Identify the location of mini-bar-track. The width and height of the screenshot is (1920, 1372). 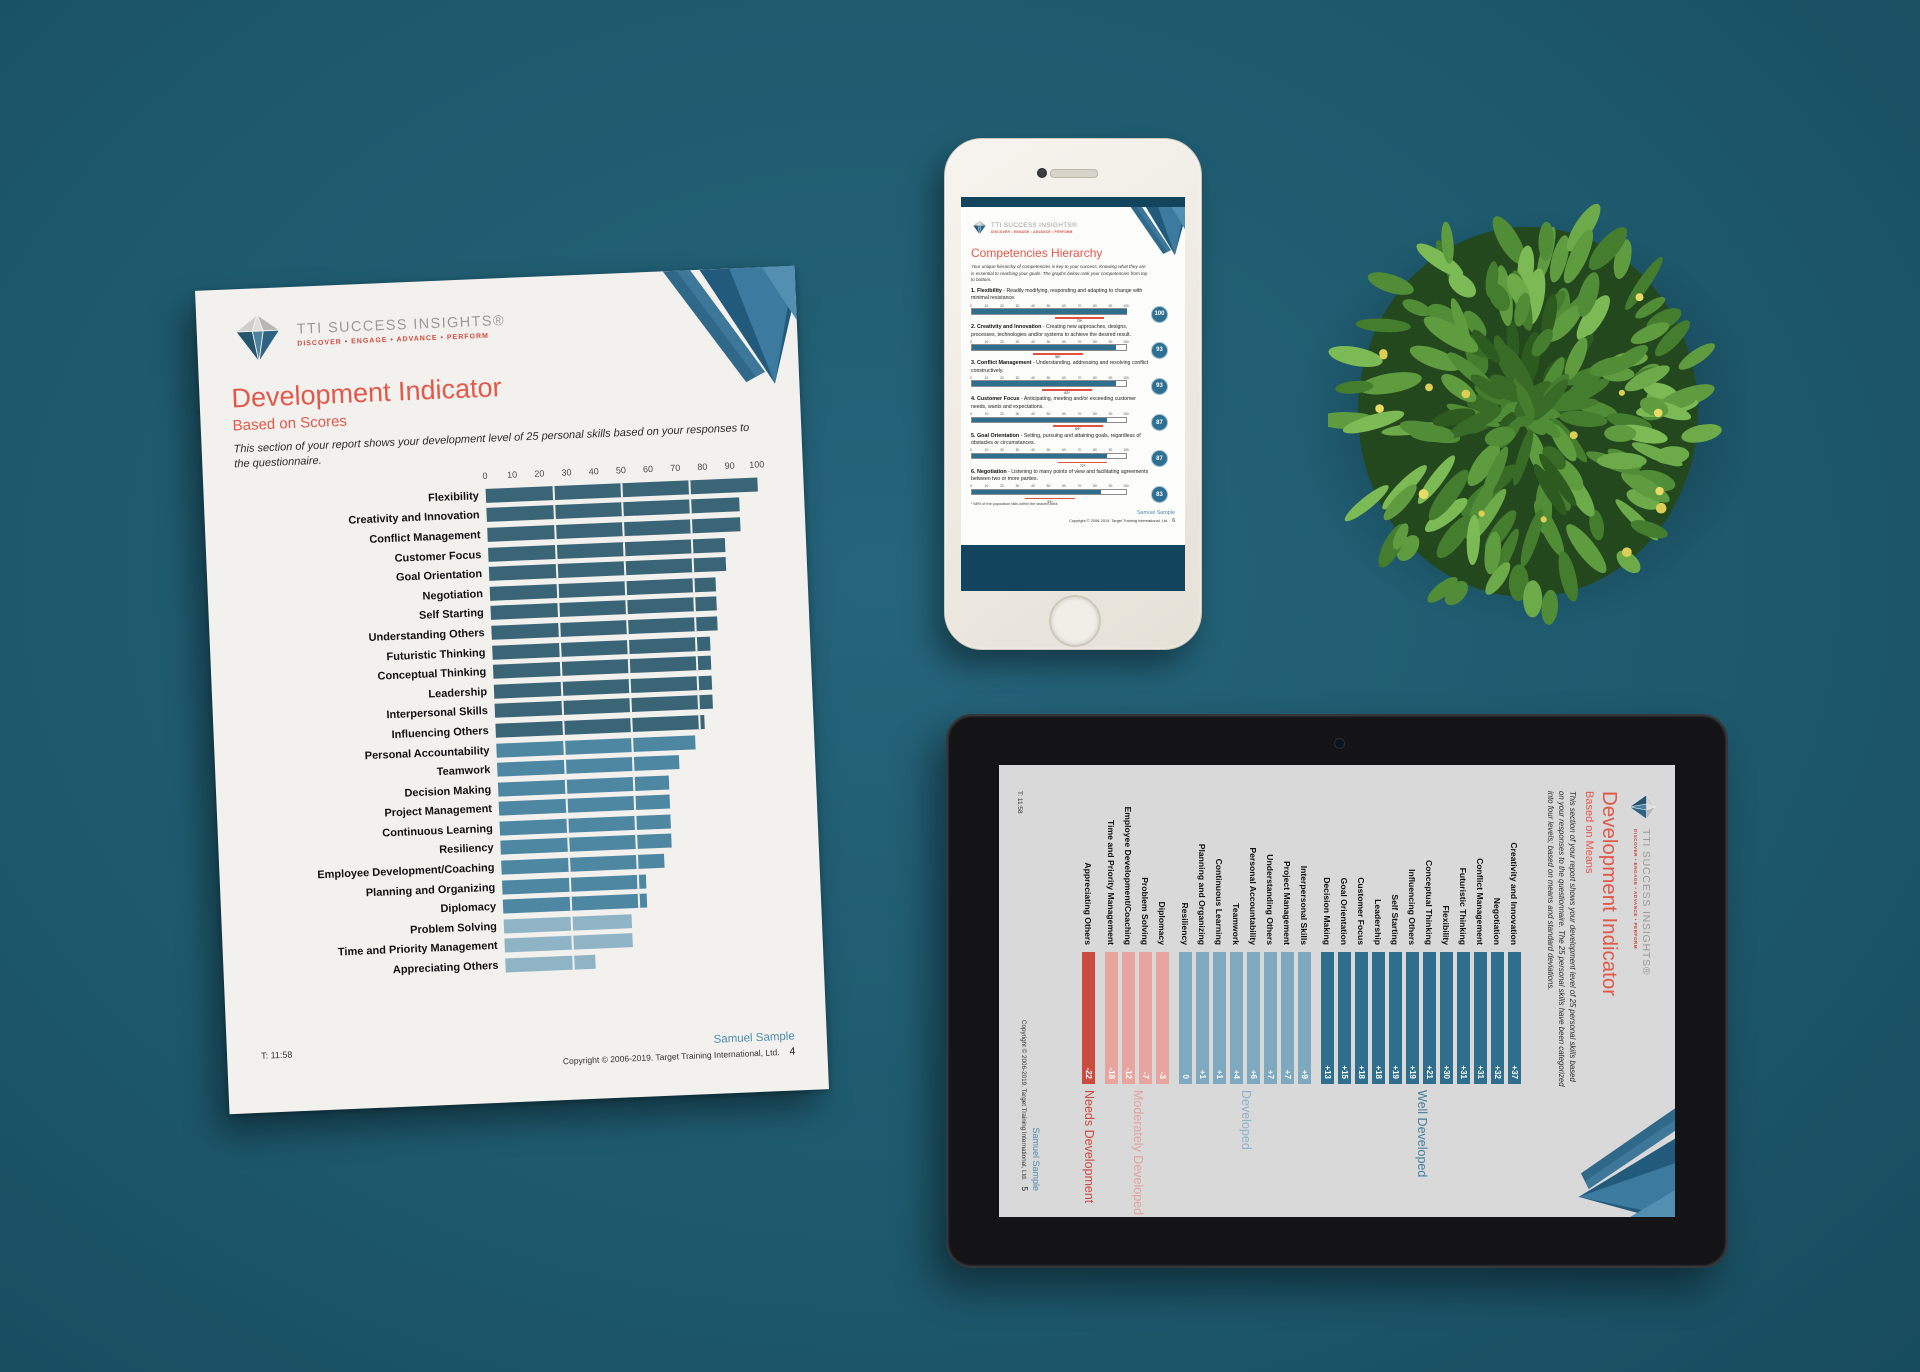
(1049, 492).